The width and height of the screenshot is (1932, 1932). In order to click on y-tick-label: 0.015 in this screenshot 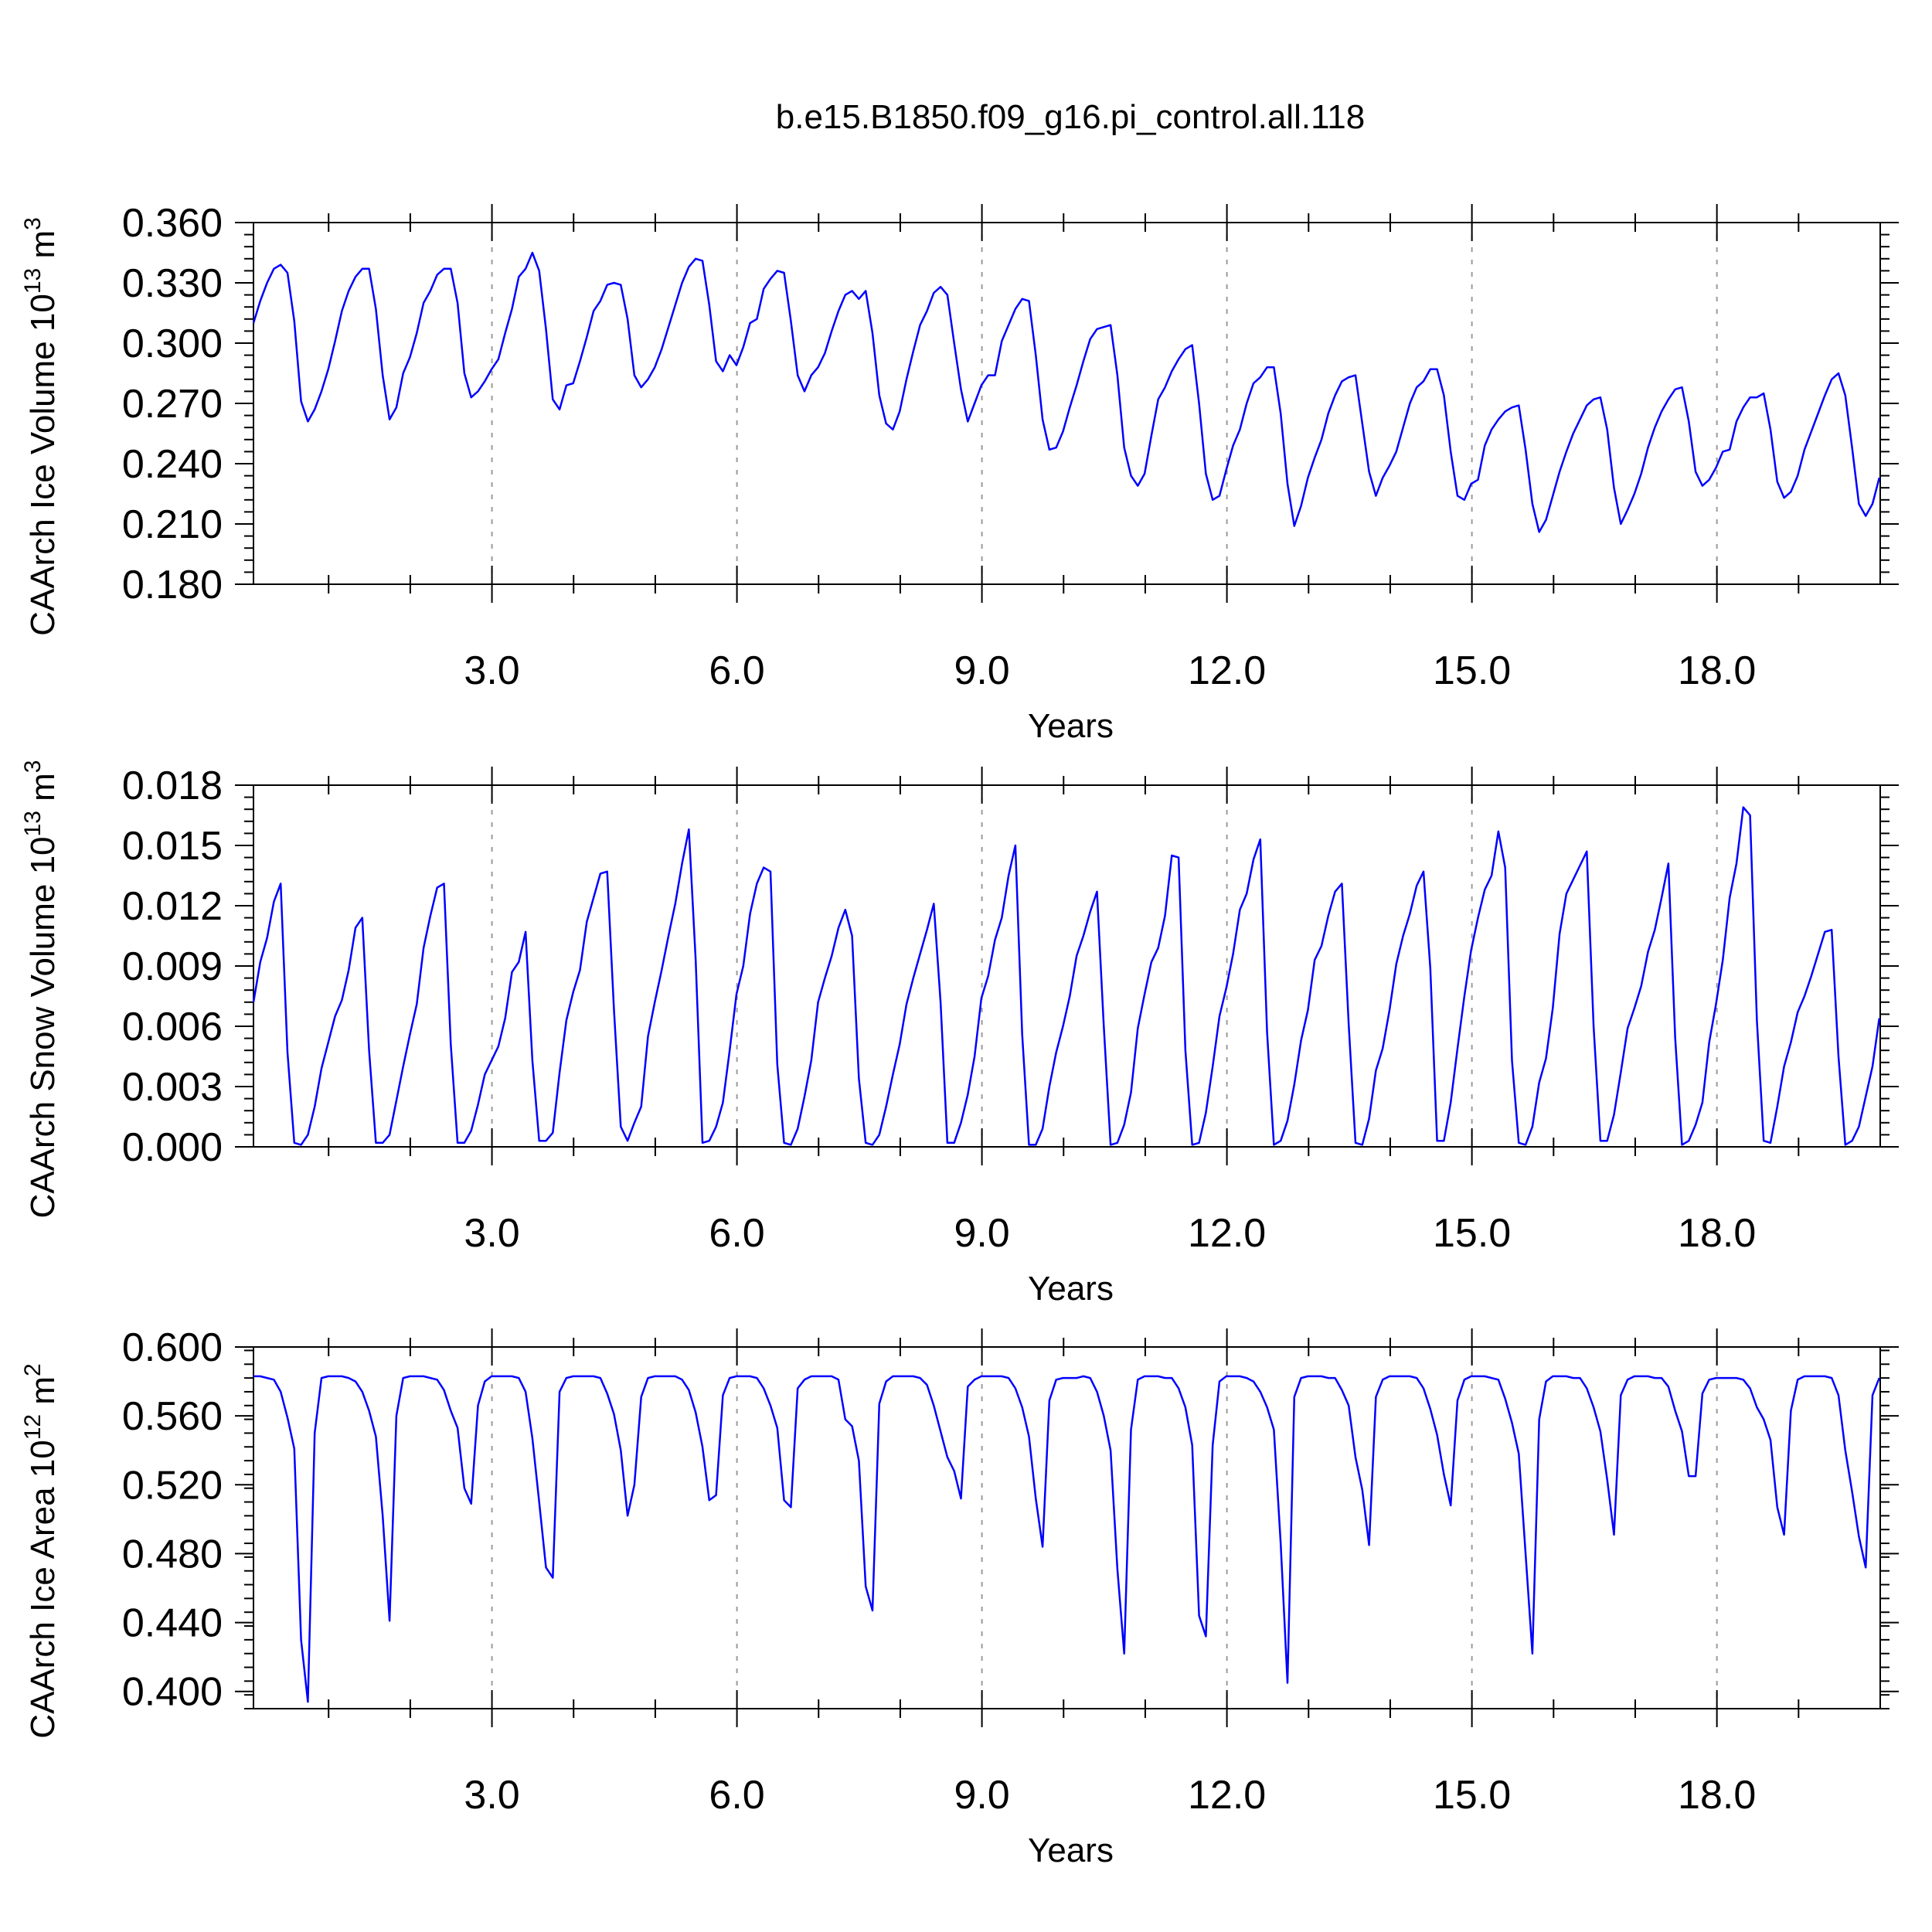, I will do `click(173, 847)`.